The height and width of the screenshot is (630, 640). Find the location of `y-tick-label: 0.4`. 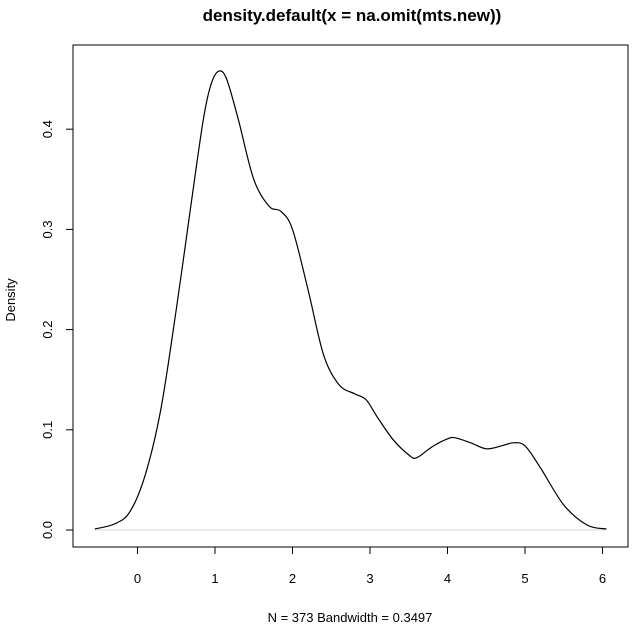

y-tick-label: 0.4 is located at coordinates (47, 129).